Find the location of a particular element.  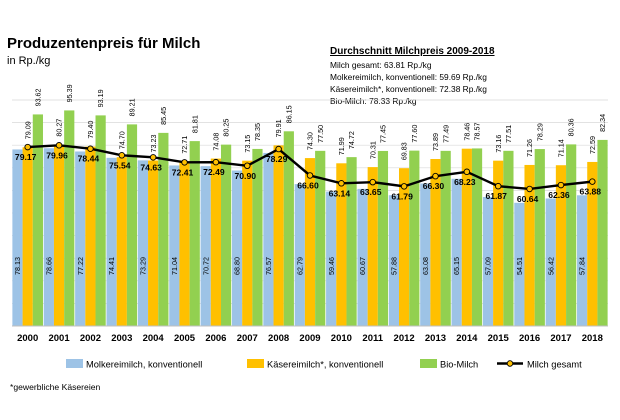

bar-value-label-kaeserei: 74.08 is located at coordinates (215, 142).